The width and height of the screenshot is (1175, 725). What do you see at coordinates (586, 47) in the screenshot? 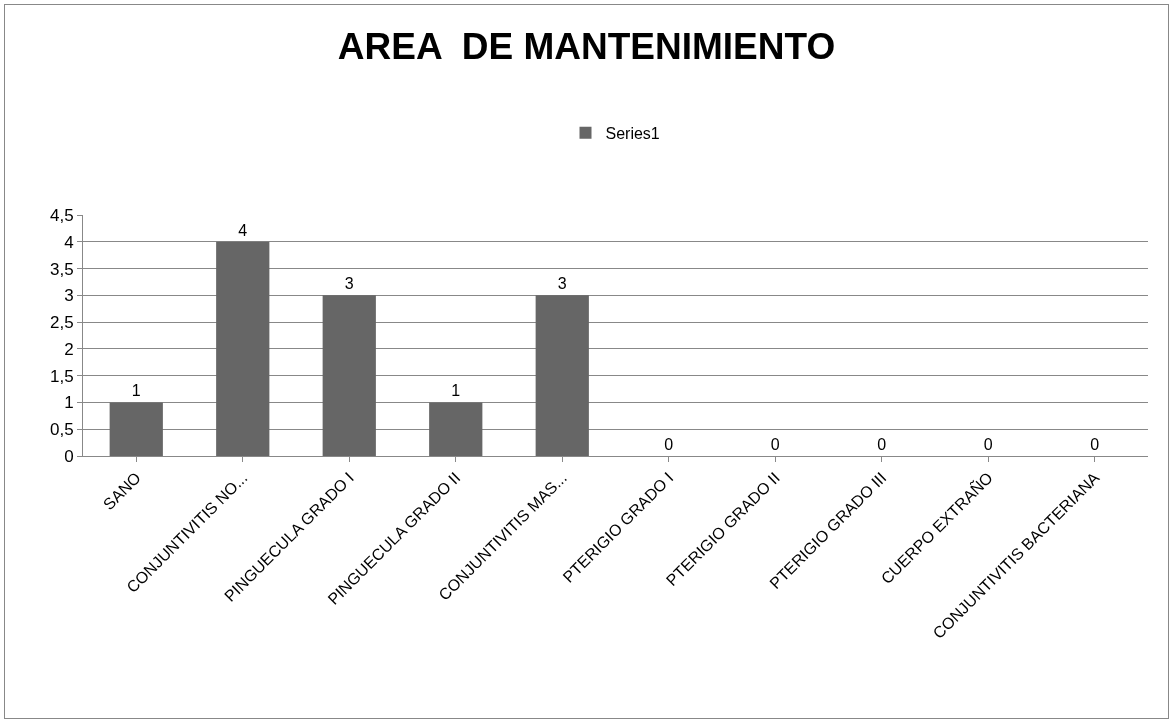
I see `chart-title: AREA DE MANTENIMIENTO` at bounding box center [586, 47].